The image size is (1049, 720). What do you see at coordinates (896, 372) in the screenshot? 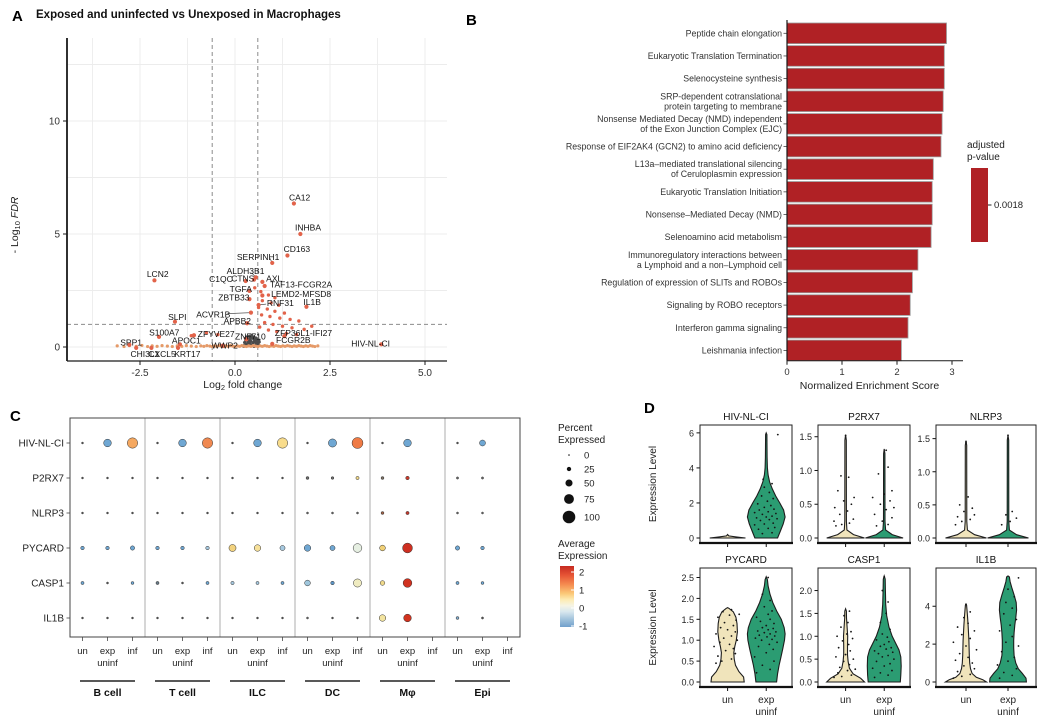
I see `x-tick-label: 2` at bounding box center [896, 372].